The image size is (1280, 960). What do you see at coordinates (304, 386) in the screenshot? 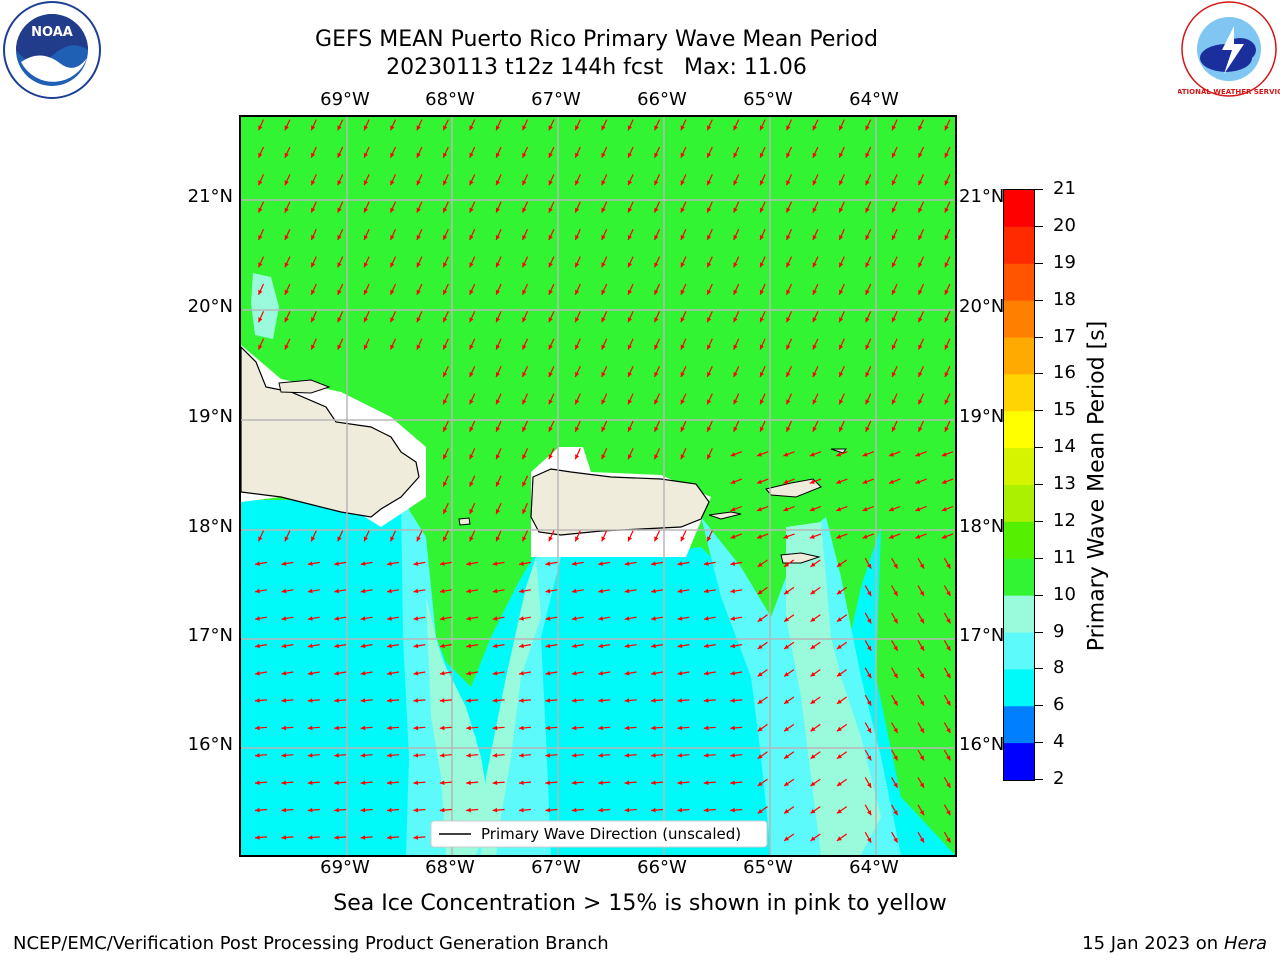
I see `island` at bounding box center [304, 386].